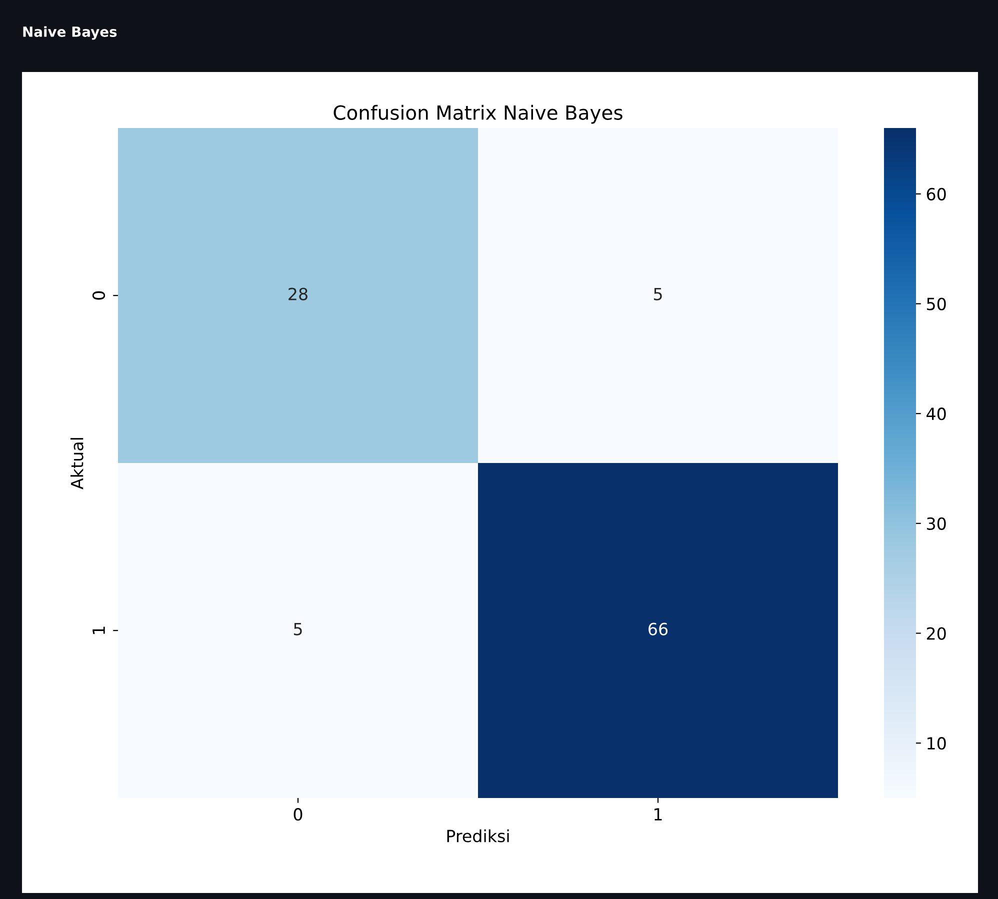  I want to click on color-bar-label: 30, so click(936, 523).